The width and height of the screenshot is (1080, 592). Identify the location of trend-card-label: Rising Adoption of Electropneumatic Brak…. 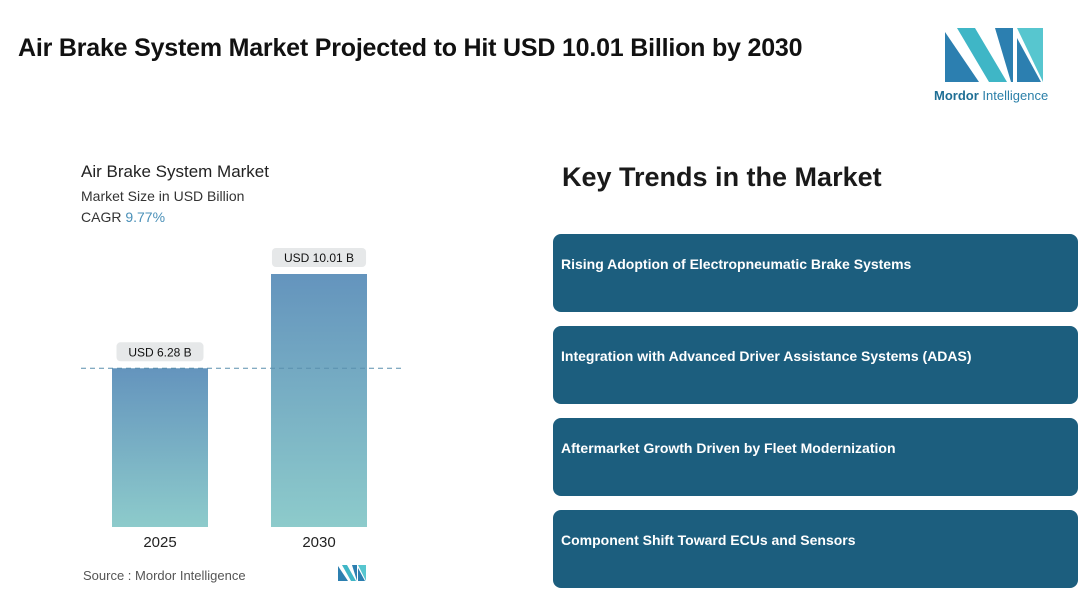
(736, 264).